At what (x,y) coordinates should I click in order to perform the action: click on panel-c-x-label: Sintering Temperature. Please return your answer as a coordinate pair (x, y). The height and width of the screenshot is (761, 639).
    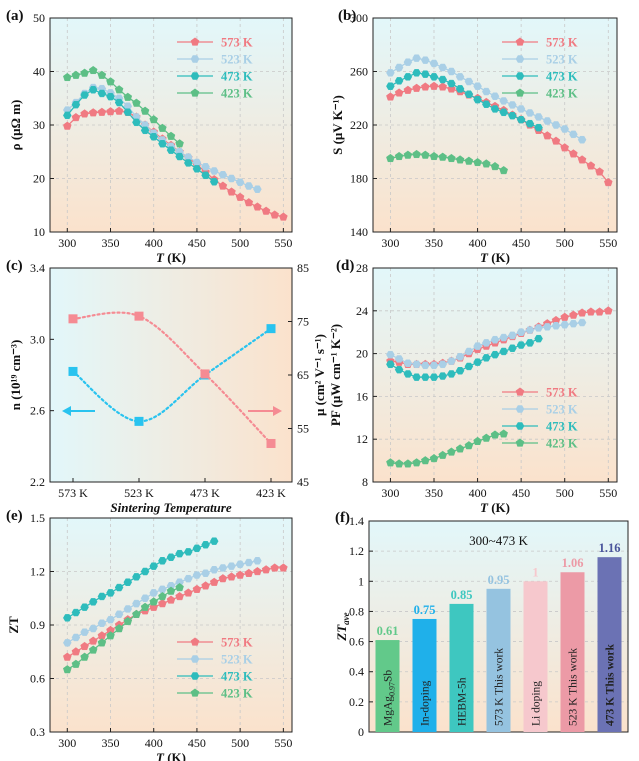
    Looking at the image, I should click on (170, 507).